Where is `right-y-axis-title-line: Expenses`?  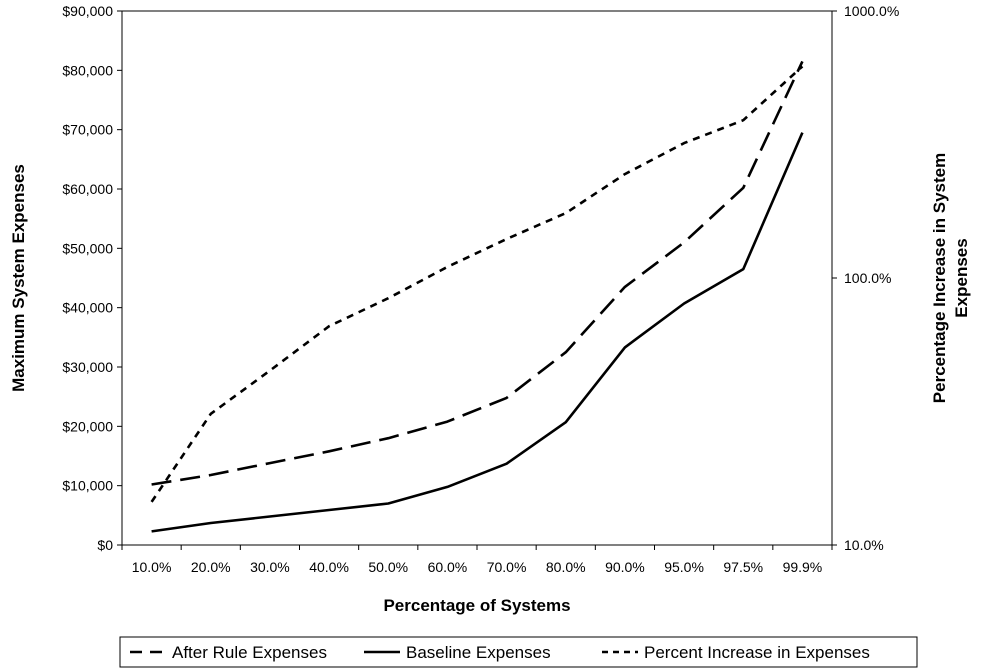 right-y-axis-title-line: Expenses is located at coordinates (961, 277).